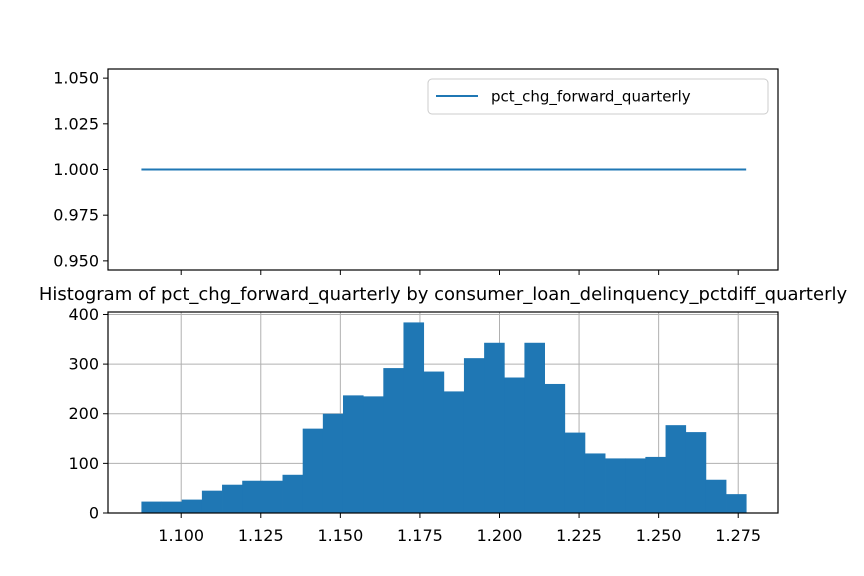  I want to click on legend-label: pct_chg_forward_quarterly, so click(591, 97).